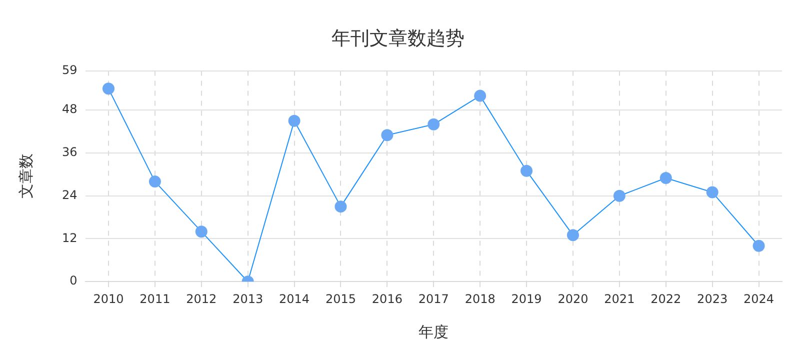  I want to click on y-tick-label: 0, so click(74, 281).